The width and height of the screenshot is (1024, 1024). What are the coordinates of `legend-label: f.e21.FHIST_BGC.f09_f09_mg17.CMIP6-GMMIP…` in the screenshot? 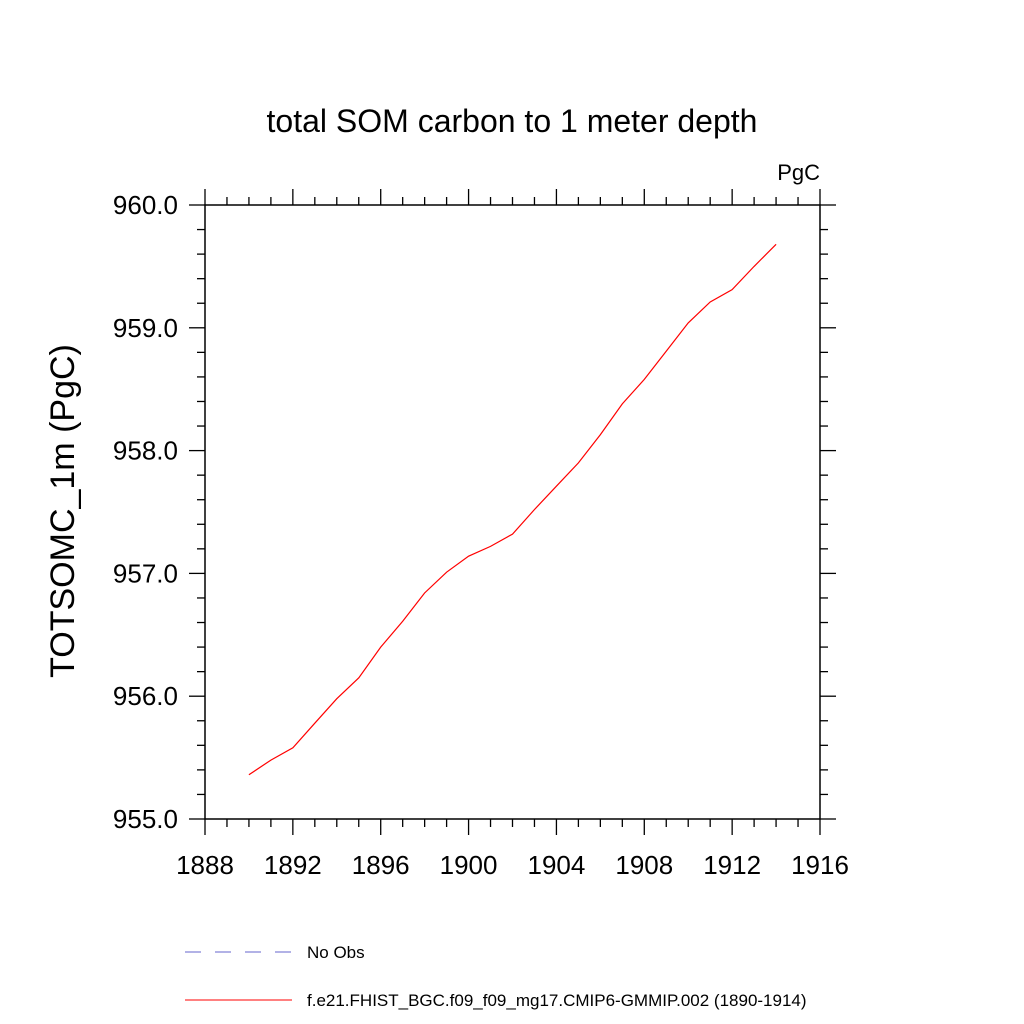 It's located at (557, 1000).